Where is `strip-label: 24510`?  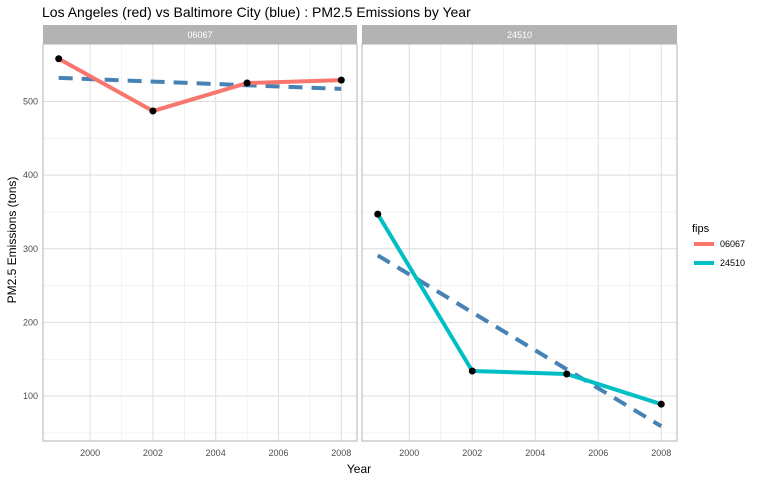
strip-label: 24510 is located at coordinates (519, 35).